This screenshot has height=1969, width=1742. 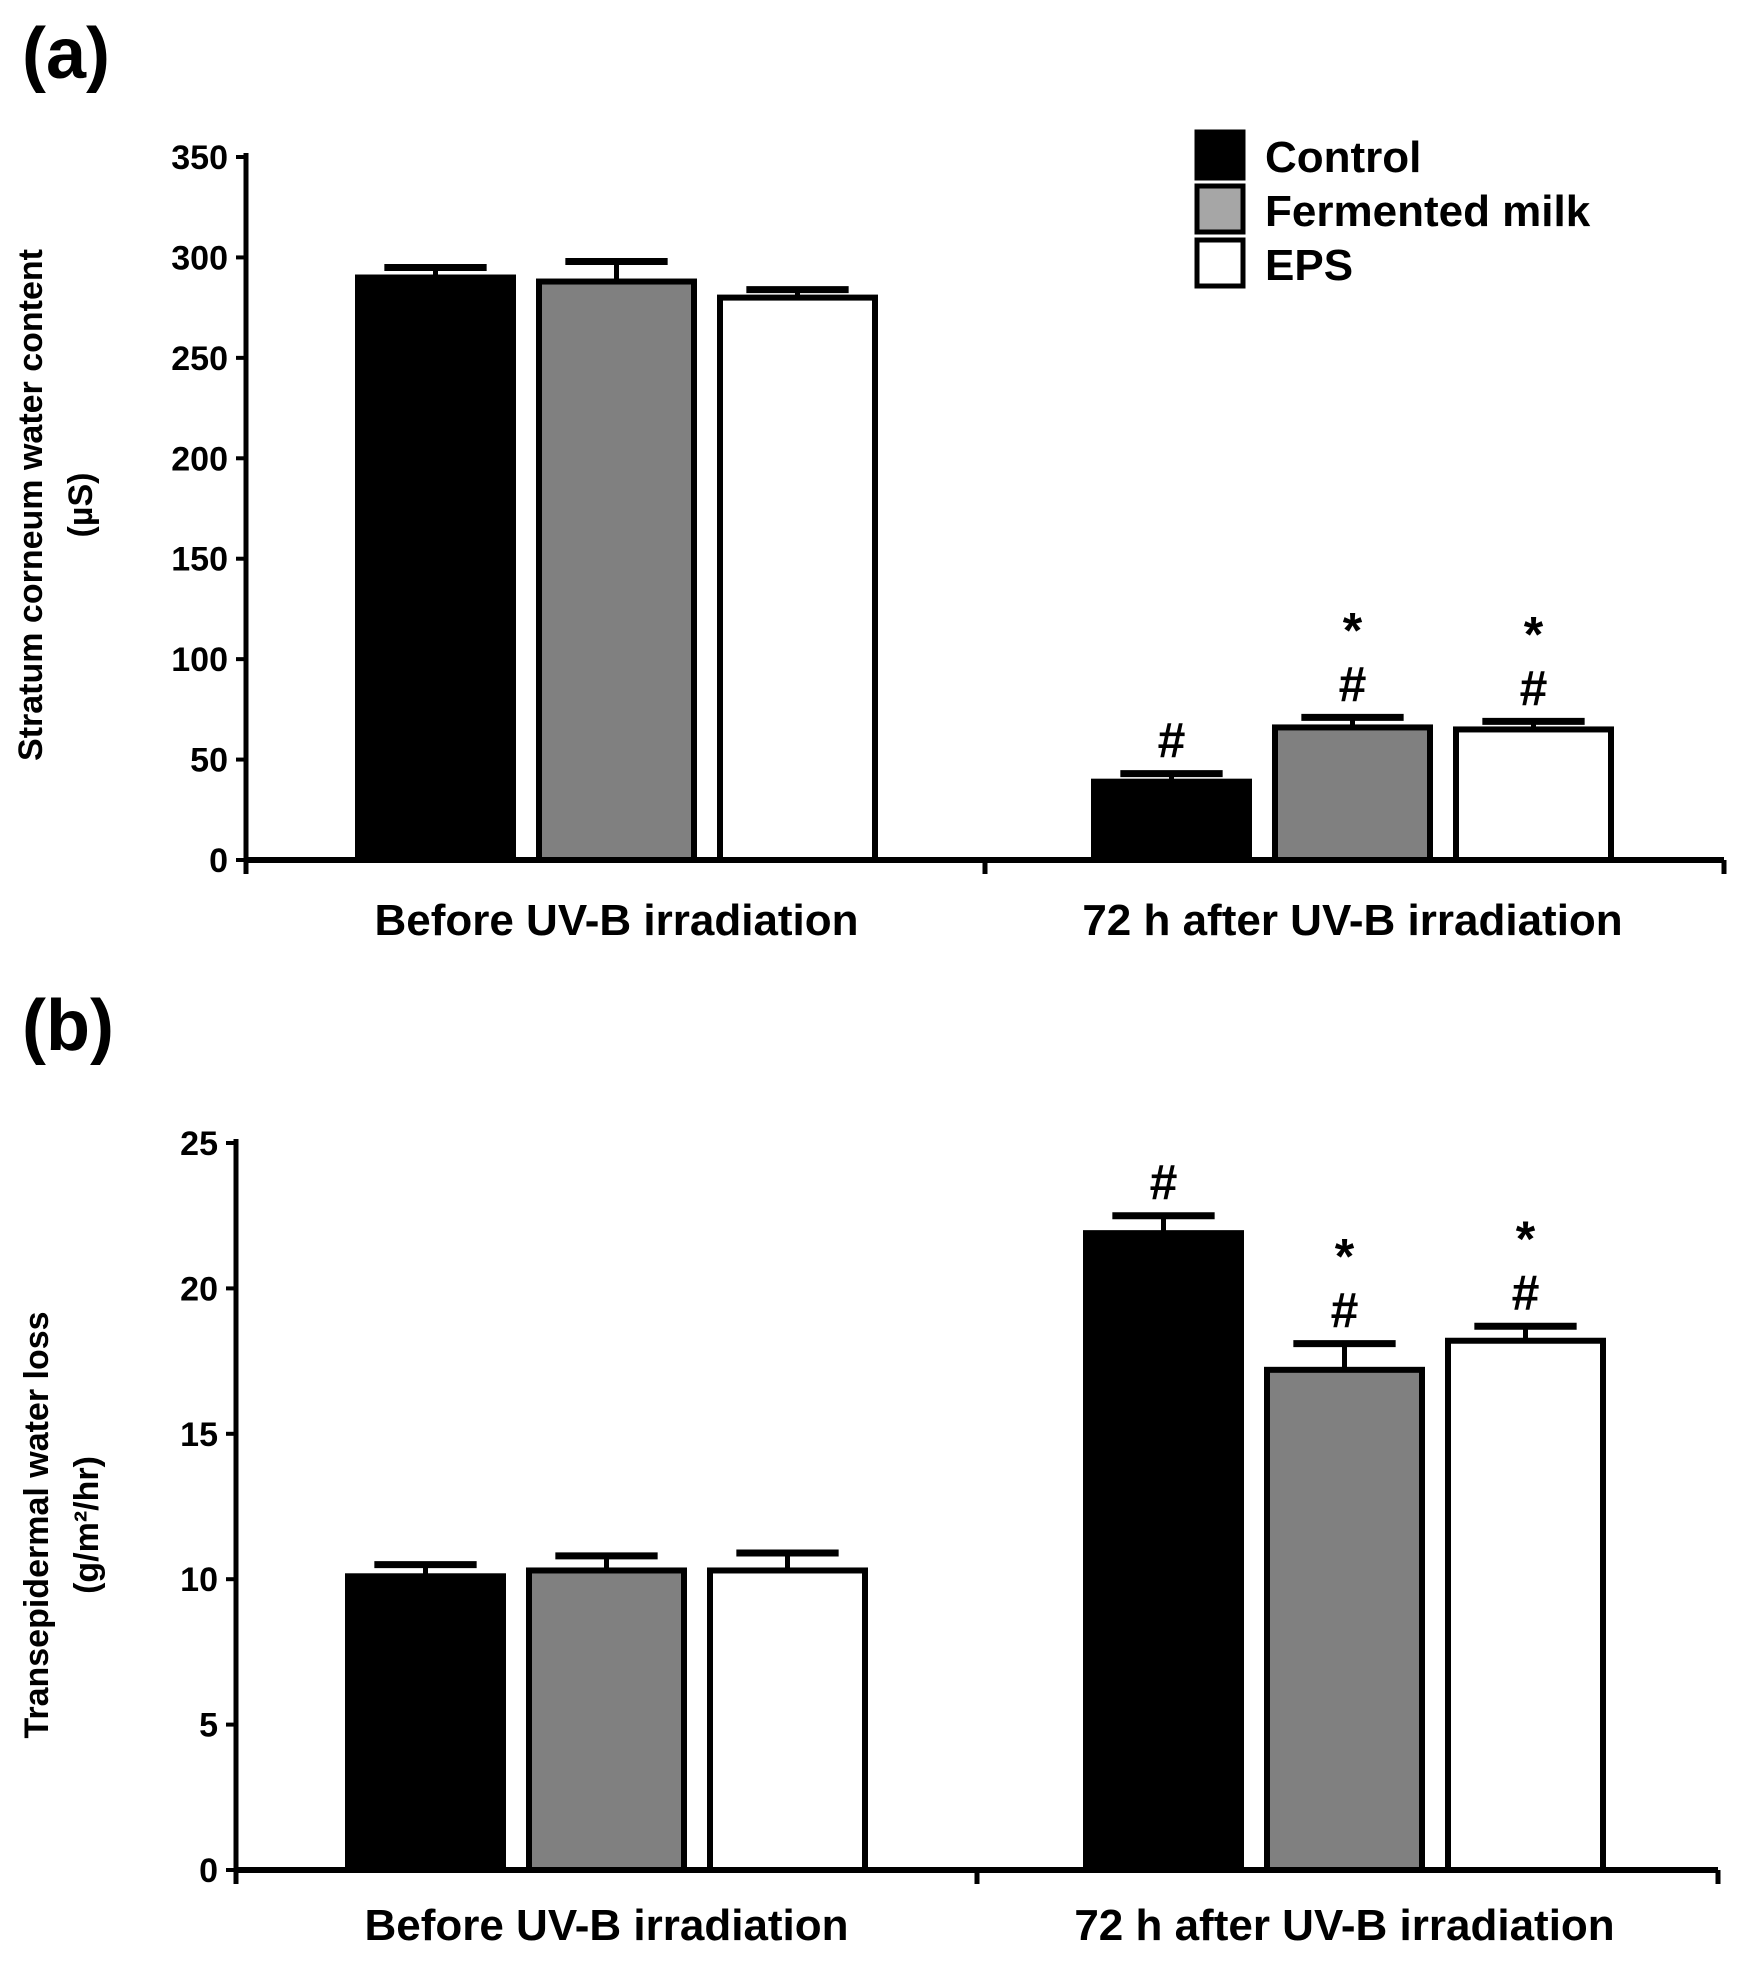 I want to click on legend-label: EPS, so click(x=1309, y=265).